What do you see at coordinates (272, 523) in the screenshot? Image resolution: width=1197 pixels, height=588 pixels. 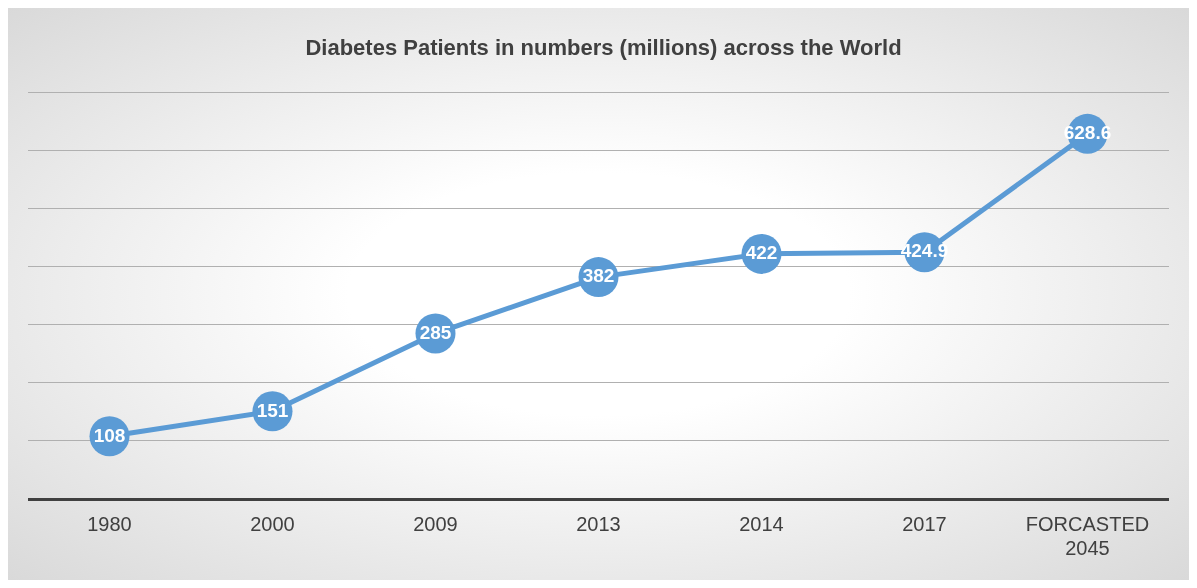 I see `x-tick-label: 2000` at bounding box center [272, 523].